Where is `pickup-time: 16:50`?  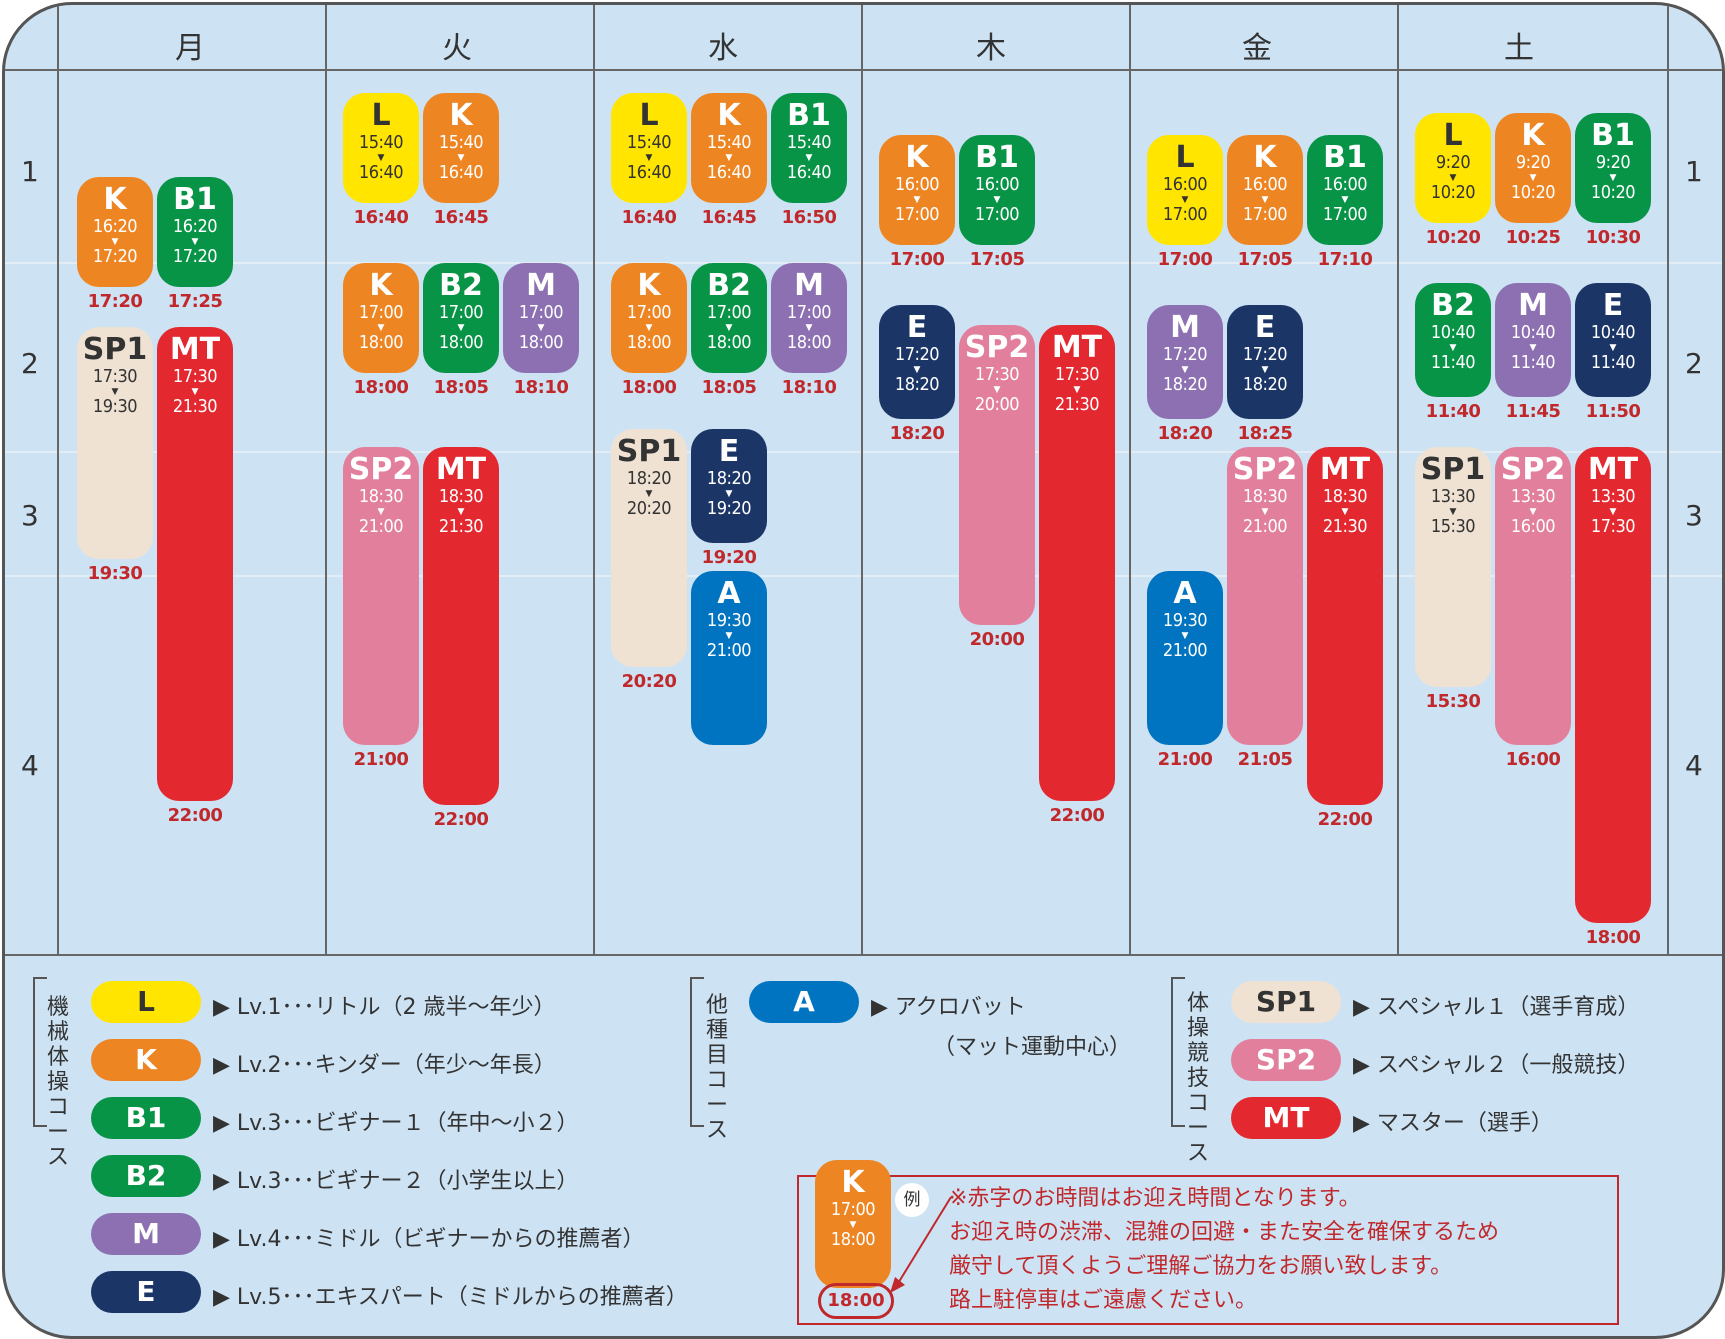
pickup-time: 16:50 is located at coordinates (809, 217).